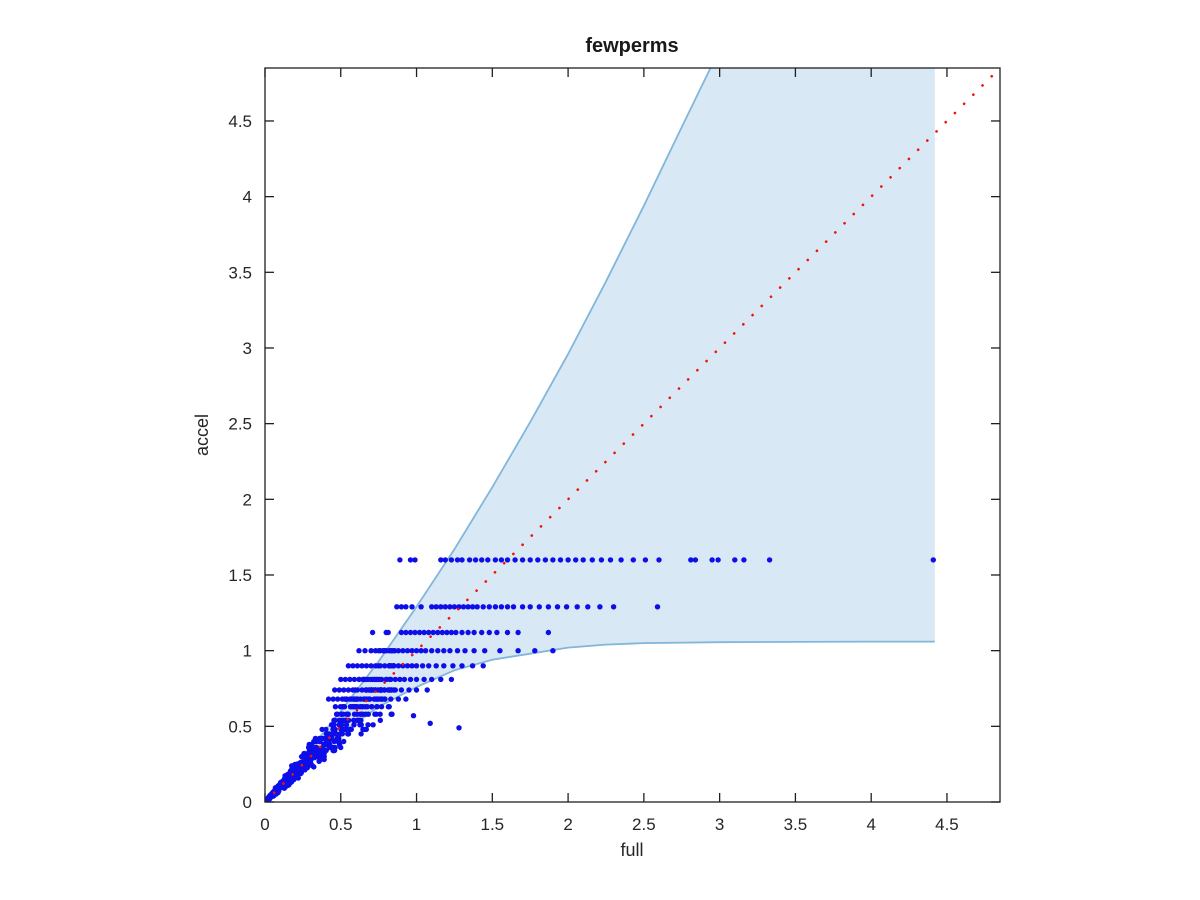 The height and width of the screenshot is (900, 1200). What do you see at coordinates (240, 726) in the screenshot?
I see `y-tick-label: 0.5` at bounding box center [240, 726].